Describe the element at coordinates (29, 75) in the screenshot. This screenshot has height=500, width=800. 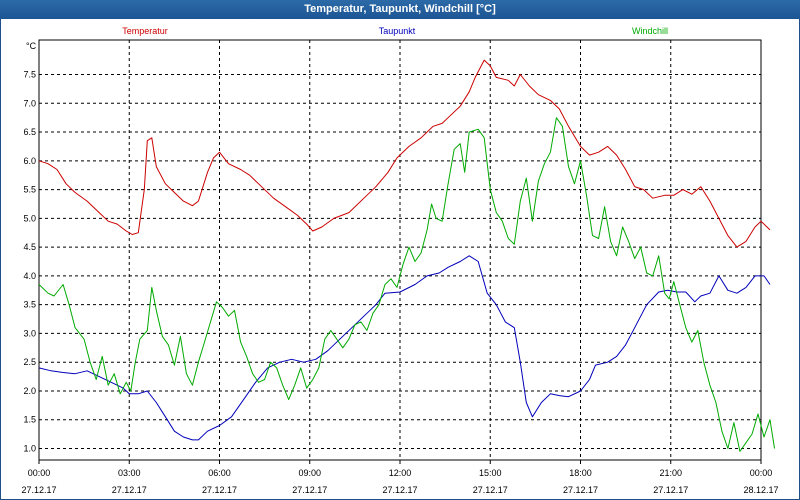
I see `y-tick-label: 7.5` at that location.